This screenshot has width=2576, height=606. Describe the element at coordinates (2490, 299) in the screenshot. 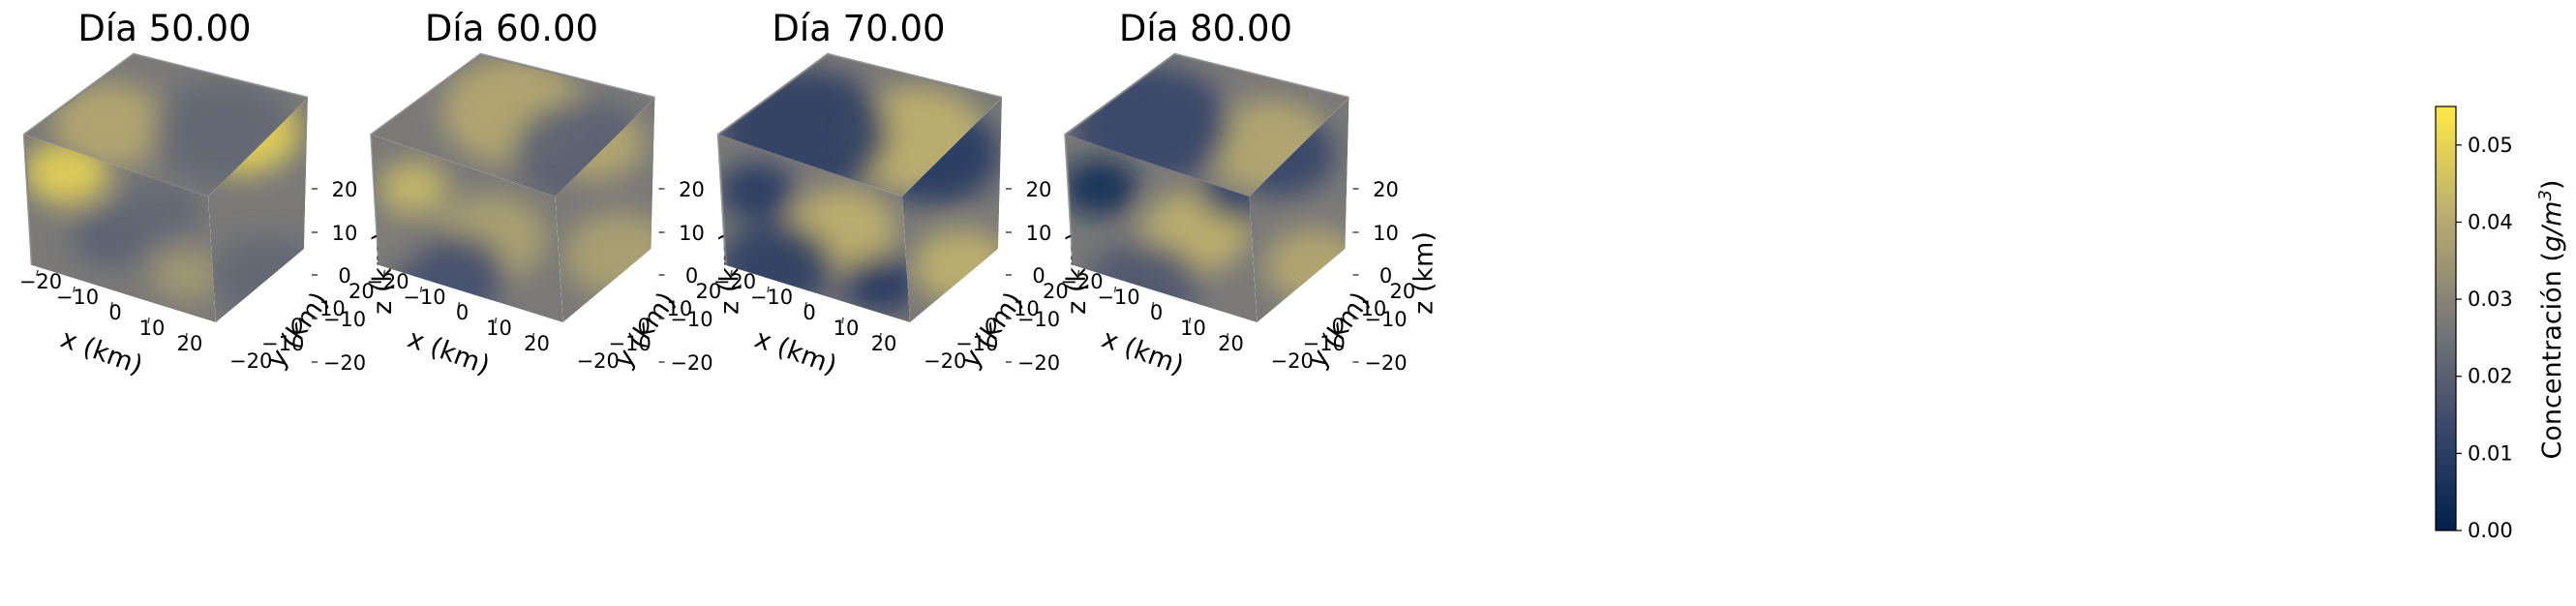

I see `colorbar-tick-label: 0.03` at that location.